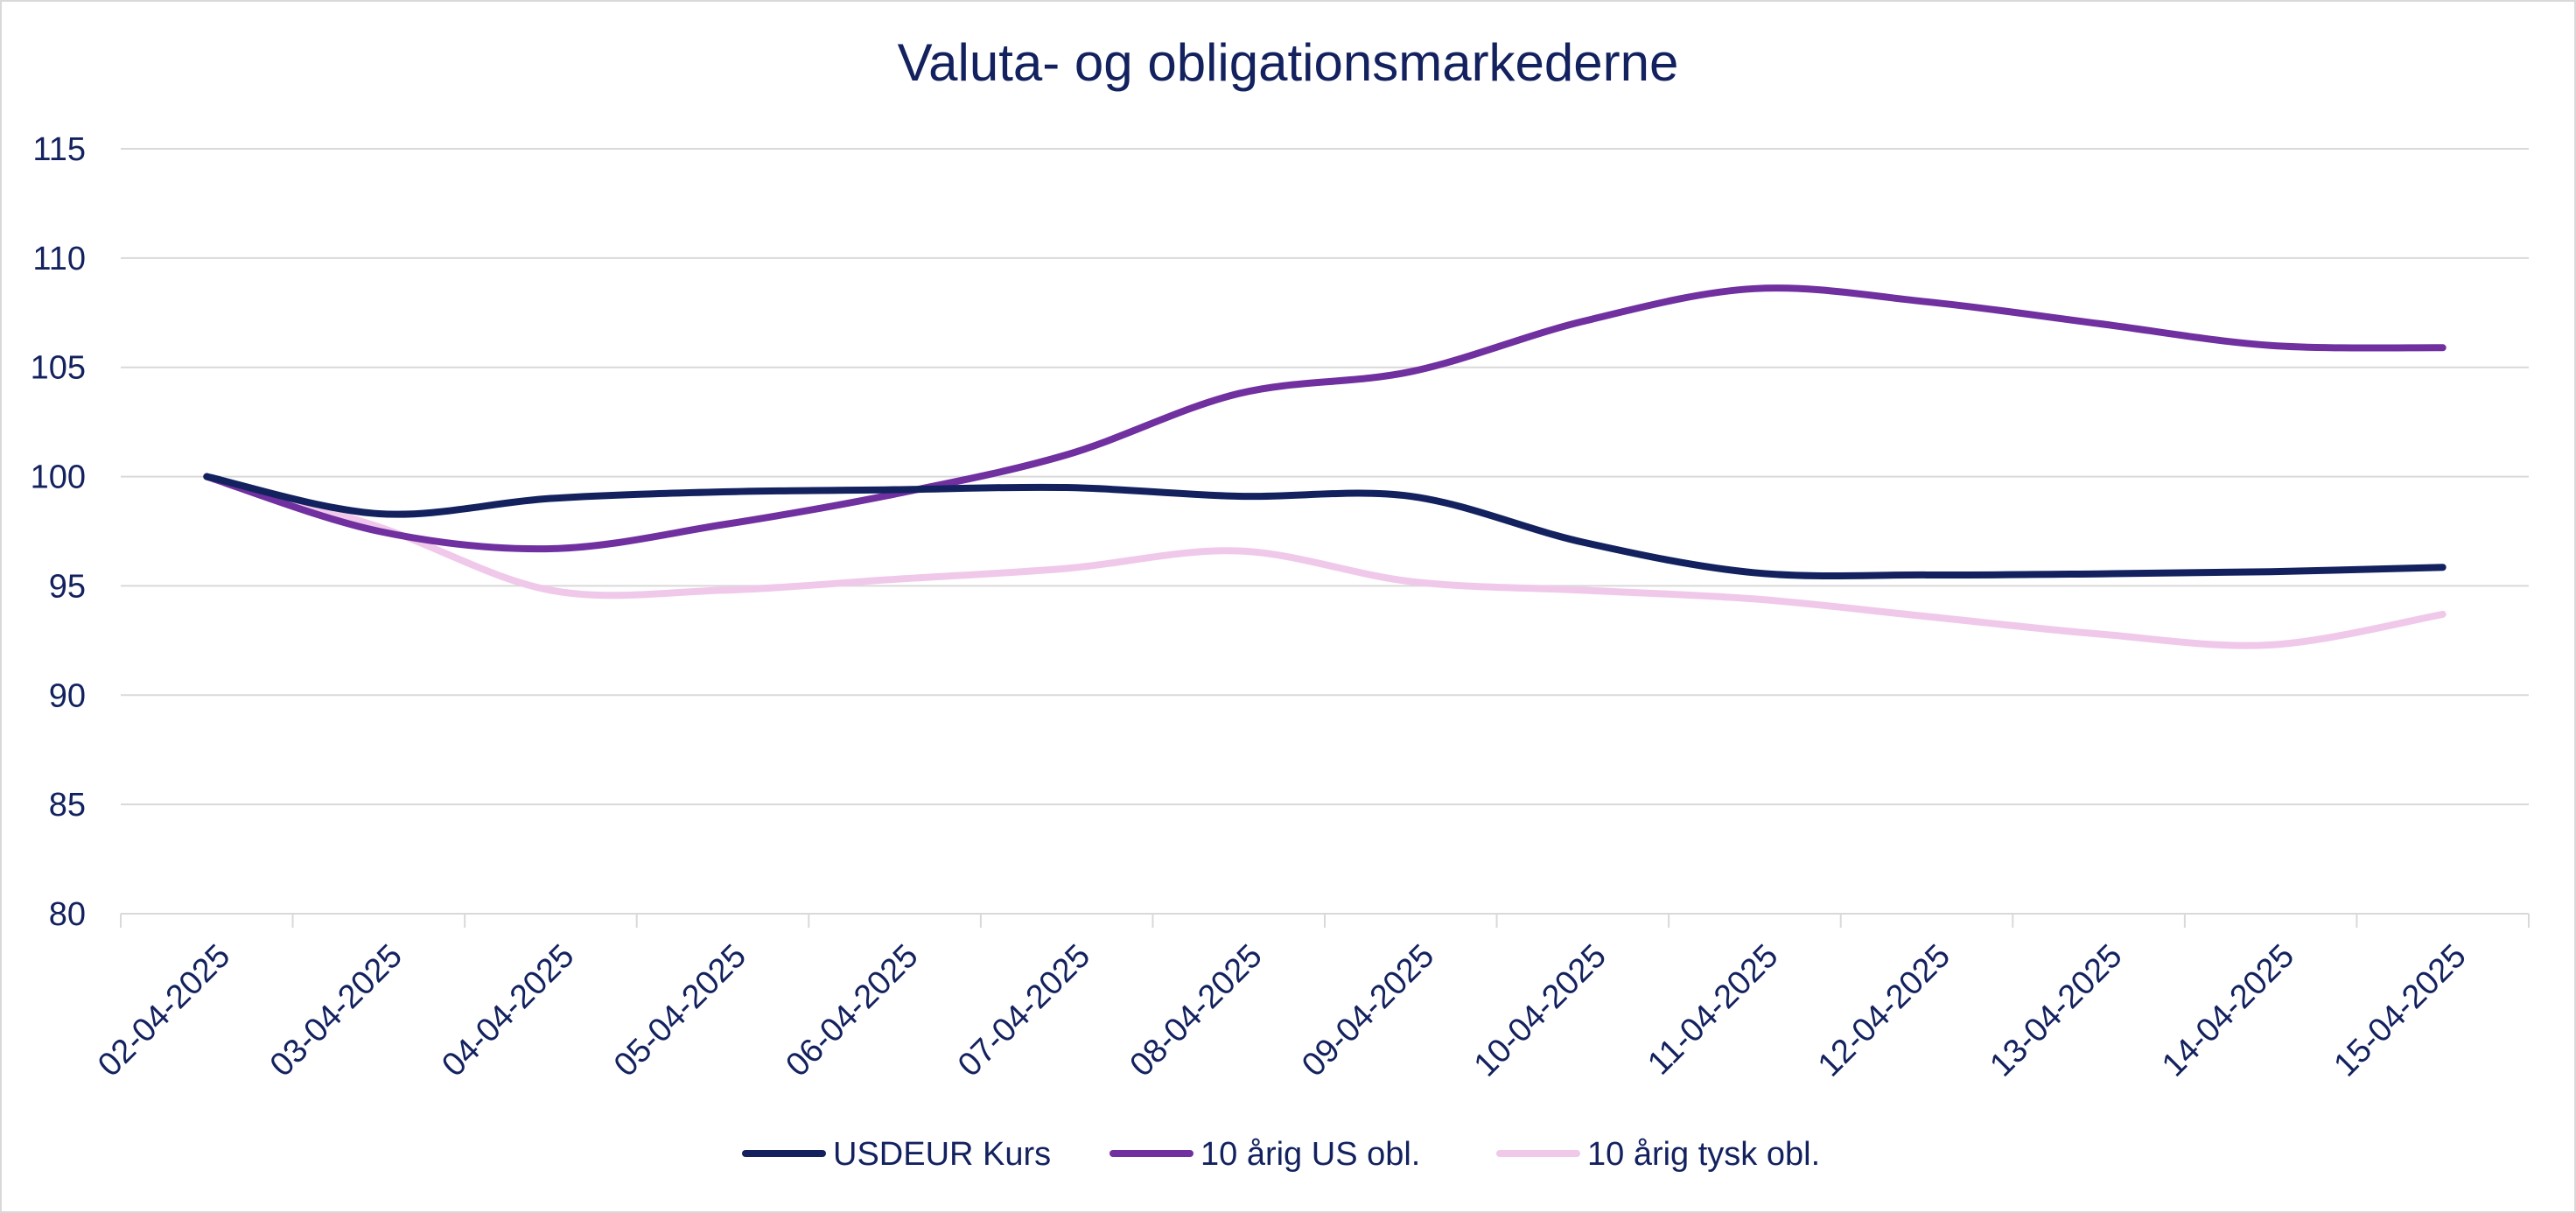 The height and width of the screenshot is (1213, 2576). What do you see at coordinates (59, 259) in the screenshot?
I see `y-tick-label: 110` at bounding box center [59, 259].